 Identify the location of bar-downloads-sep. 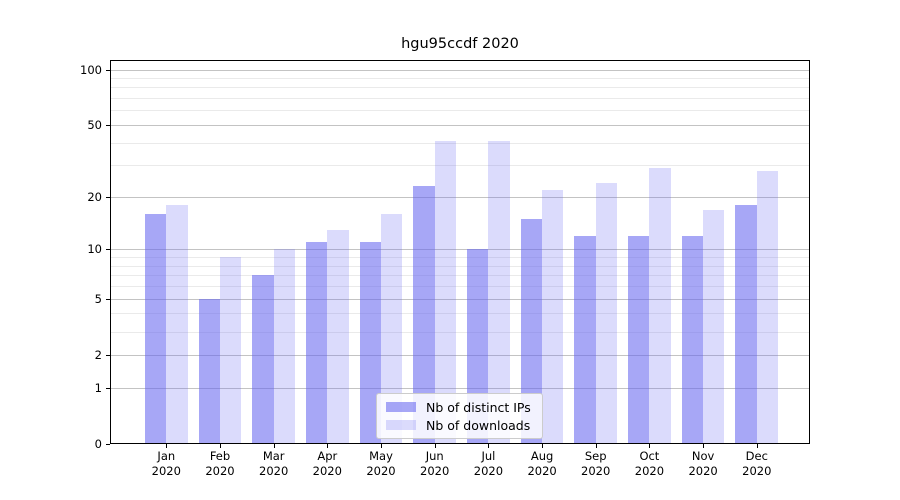
(606, 313).